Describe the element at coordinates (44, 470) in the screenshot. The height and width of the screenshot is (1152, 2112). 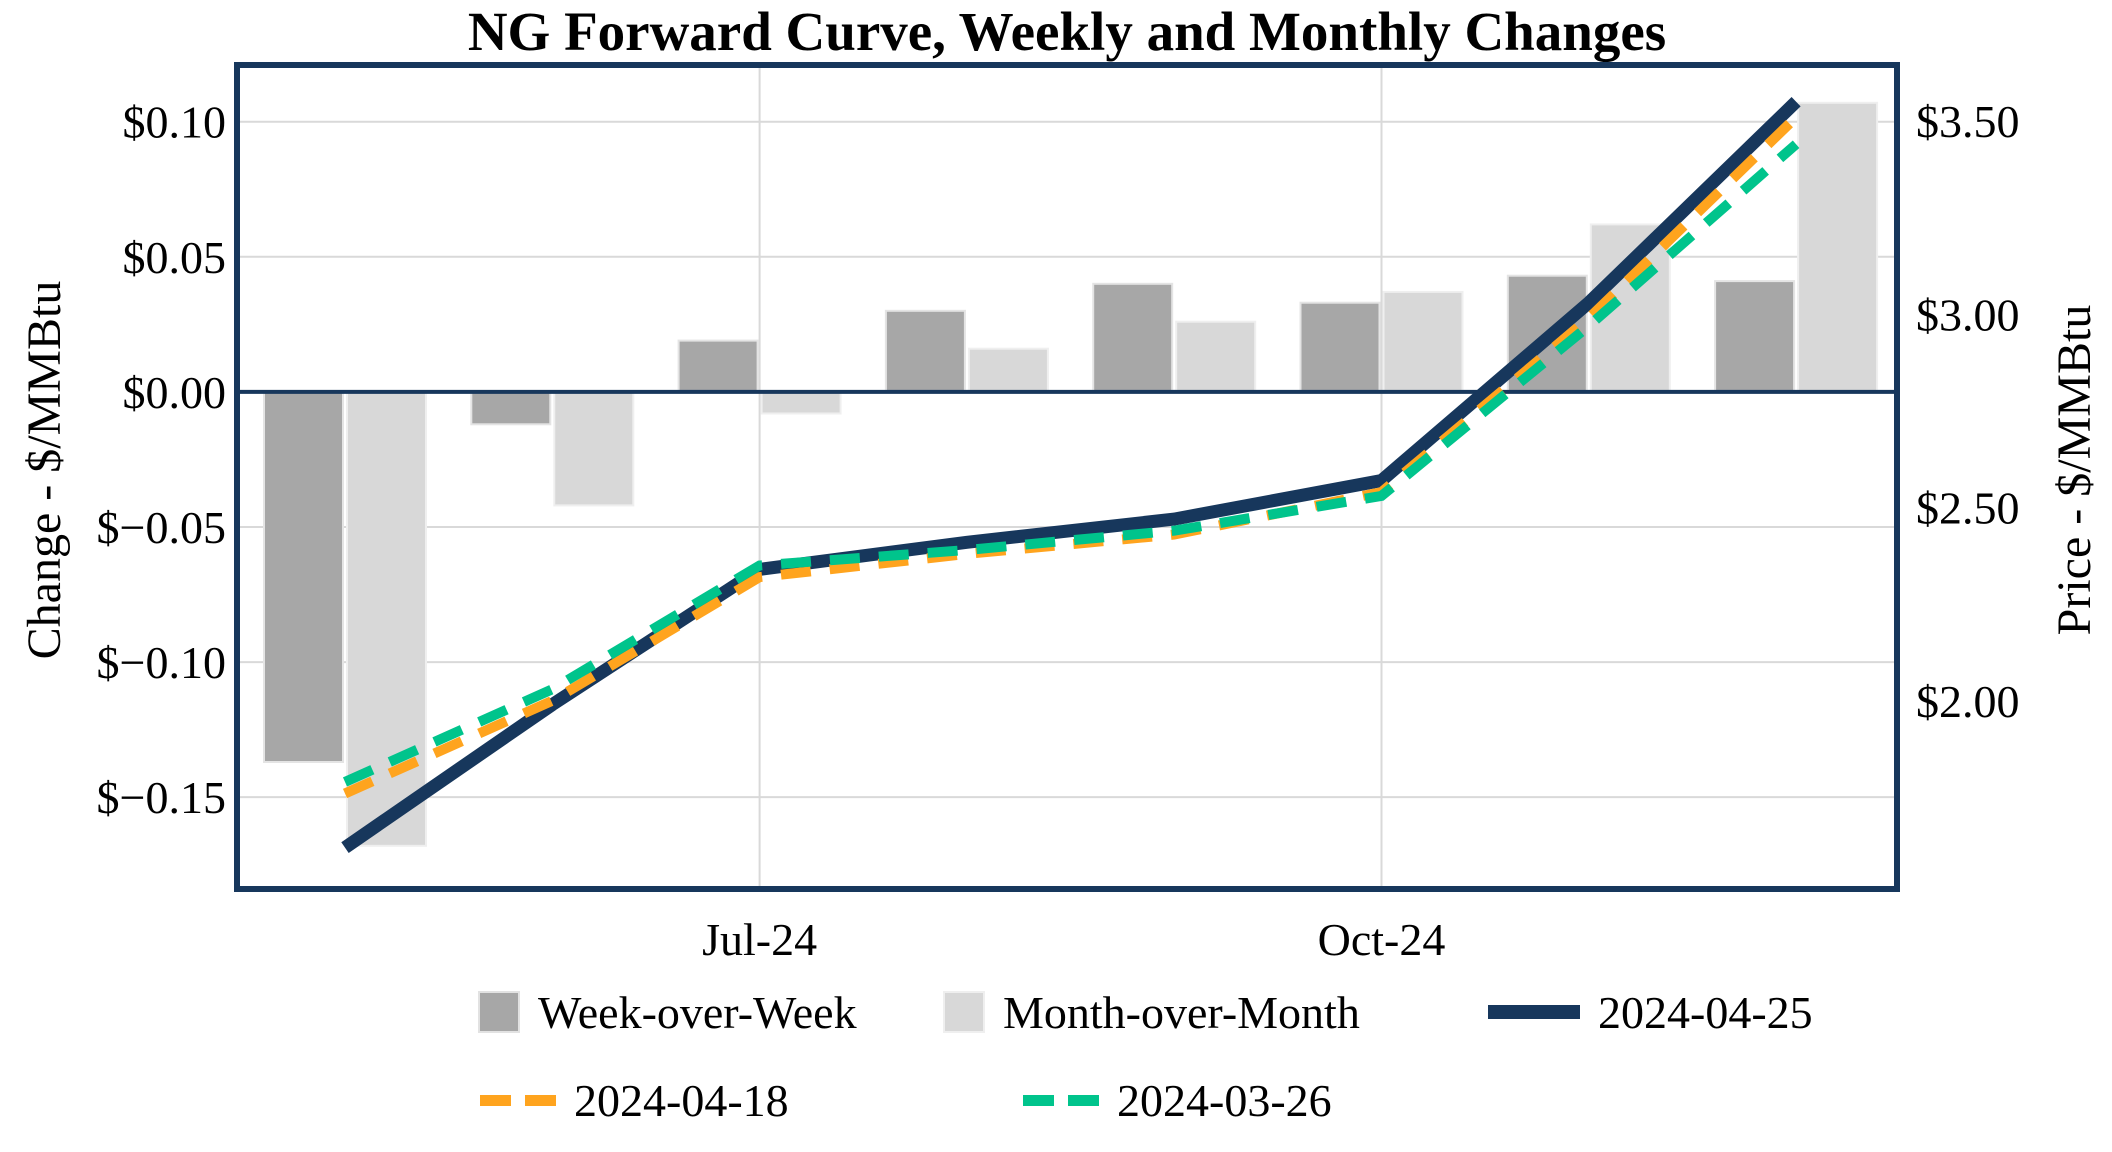
I see `left-axis-title: Change - $/MMBtu` at that location.